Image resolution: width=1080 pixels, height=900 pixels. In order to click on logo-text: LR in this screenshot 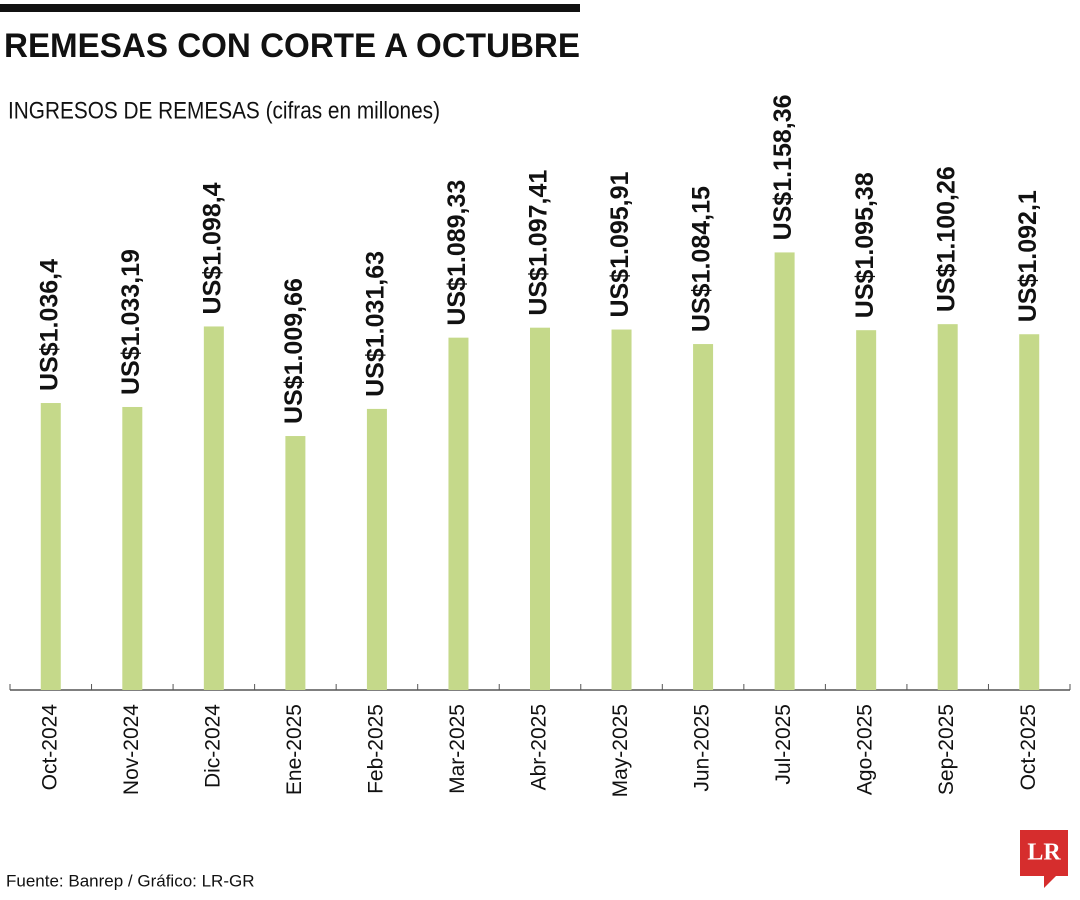, I will do `click(1044, 853)`.